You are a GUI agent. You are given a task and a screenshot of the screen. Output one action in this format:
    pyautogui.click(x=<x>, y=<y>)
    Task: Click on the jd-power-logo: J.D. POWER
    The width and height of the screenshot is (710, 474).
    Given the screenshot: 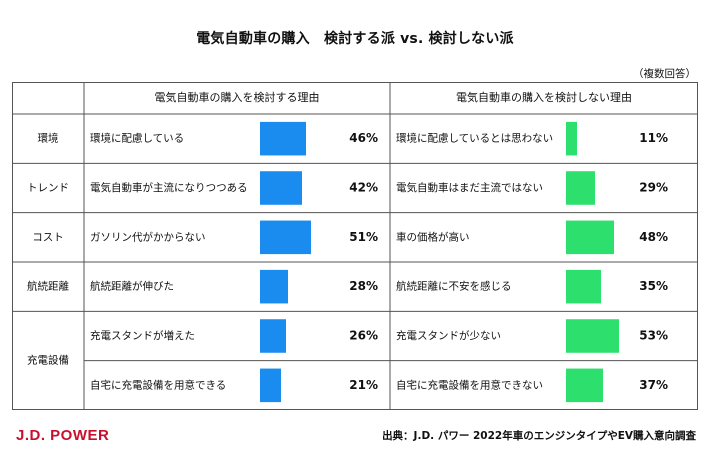 What is the action you would take?
    pyautogui.click(x=63, y=435)
    